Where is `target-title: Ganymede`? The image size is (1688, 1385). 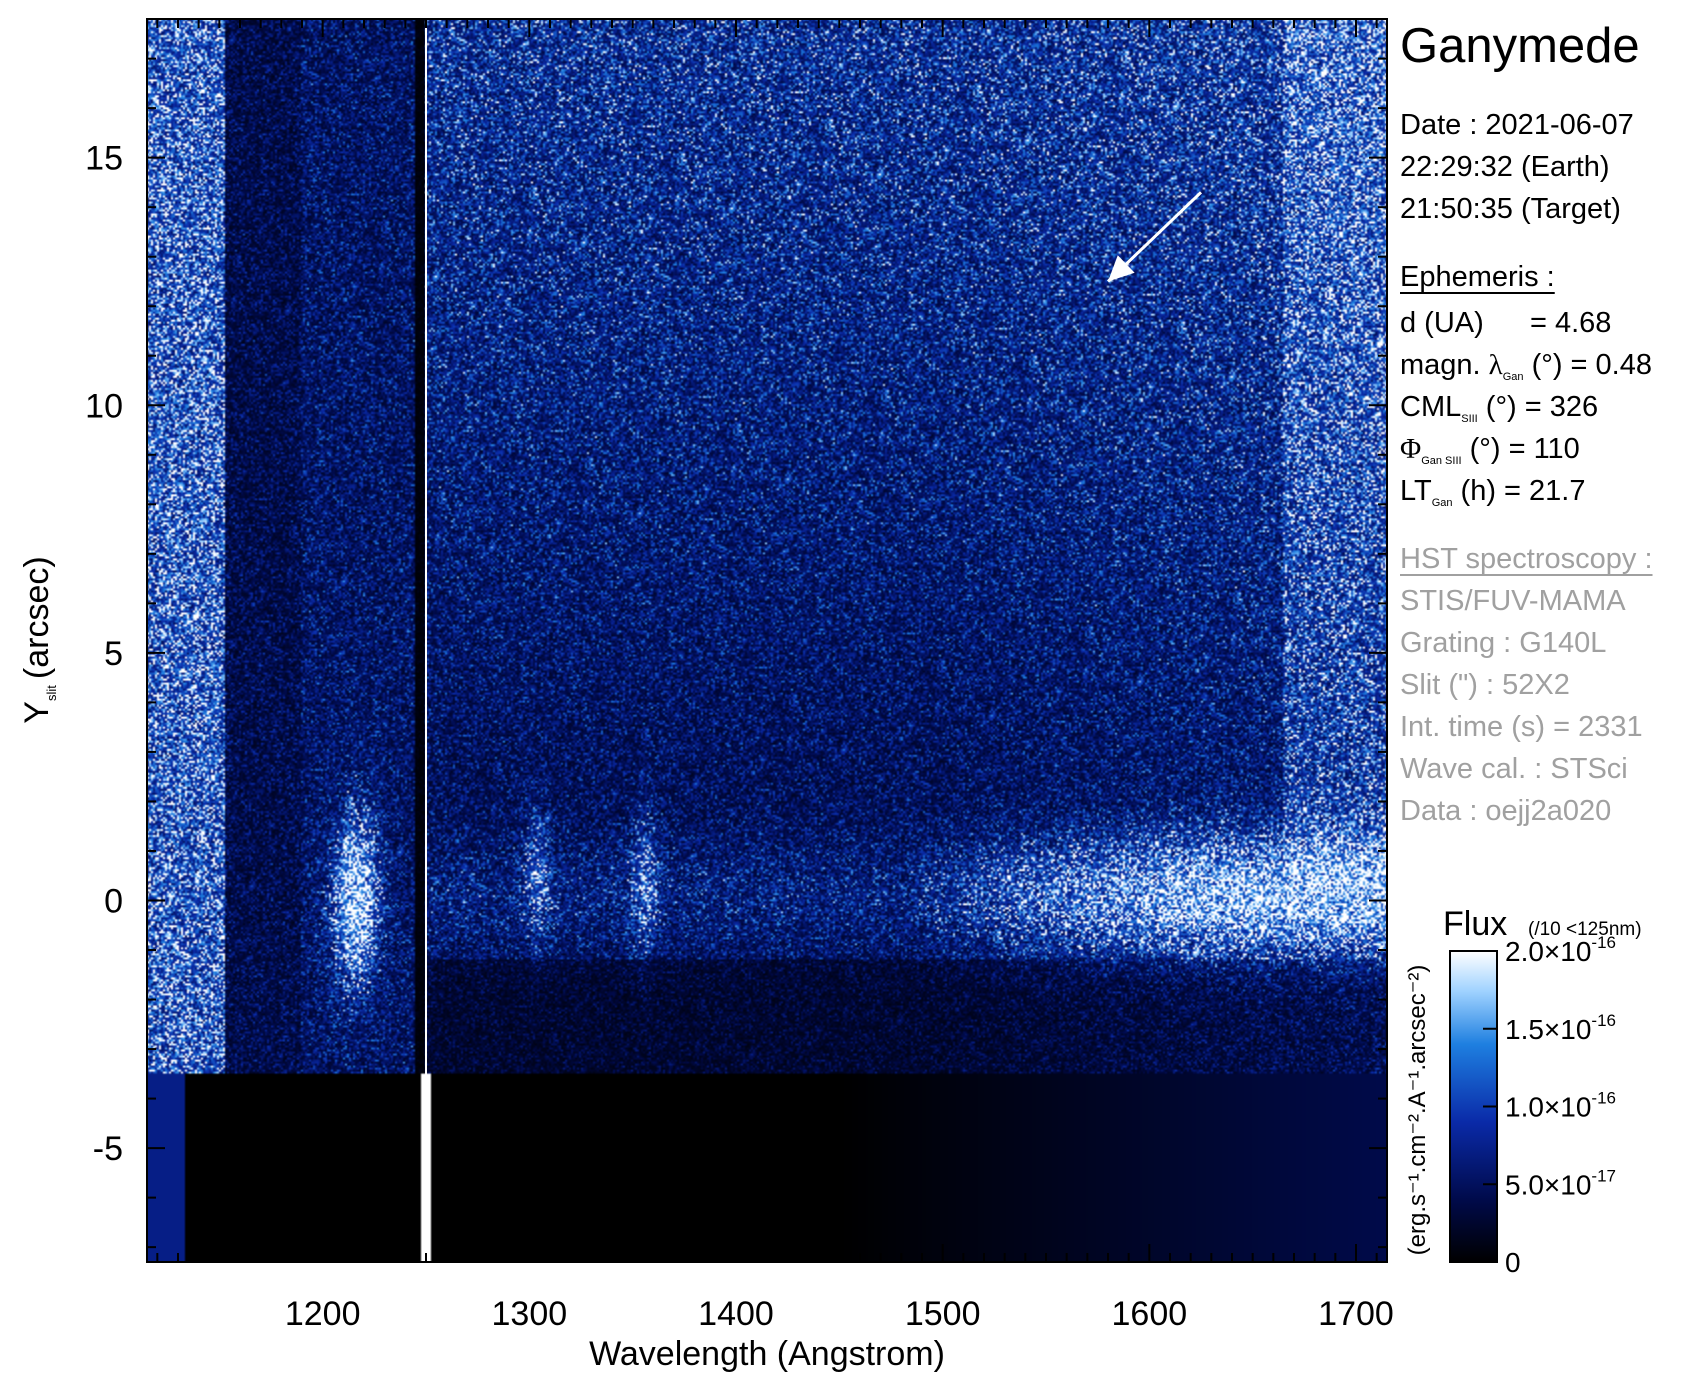
target-title: Ganymede is located at coordinates (1520, 46).